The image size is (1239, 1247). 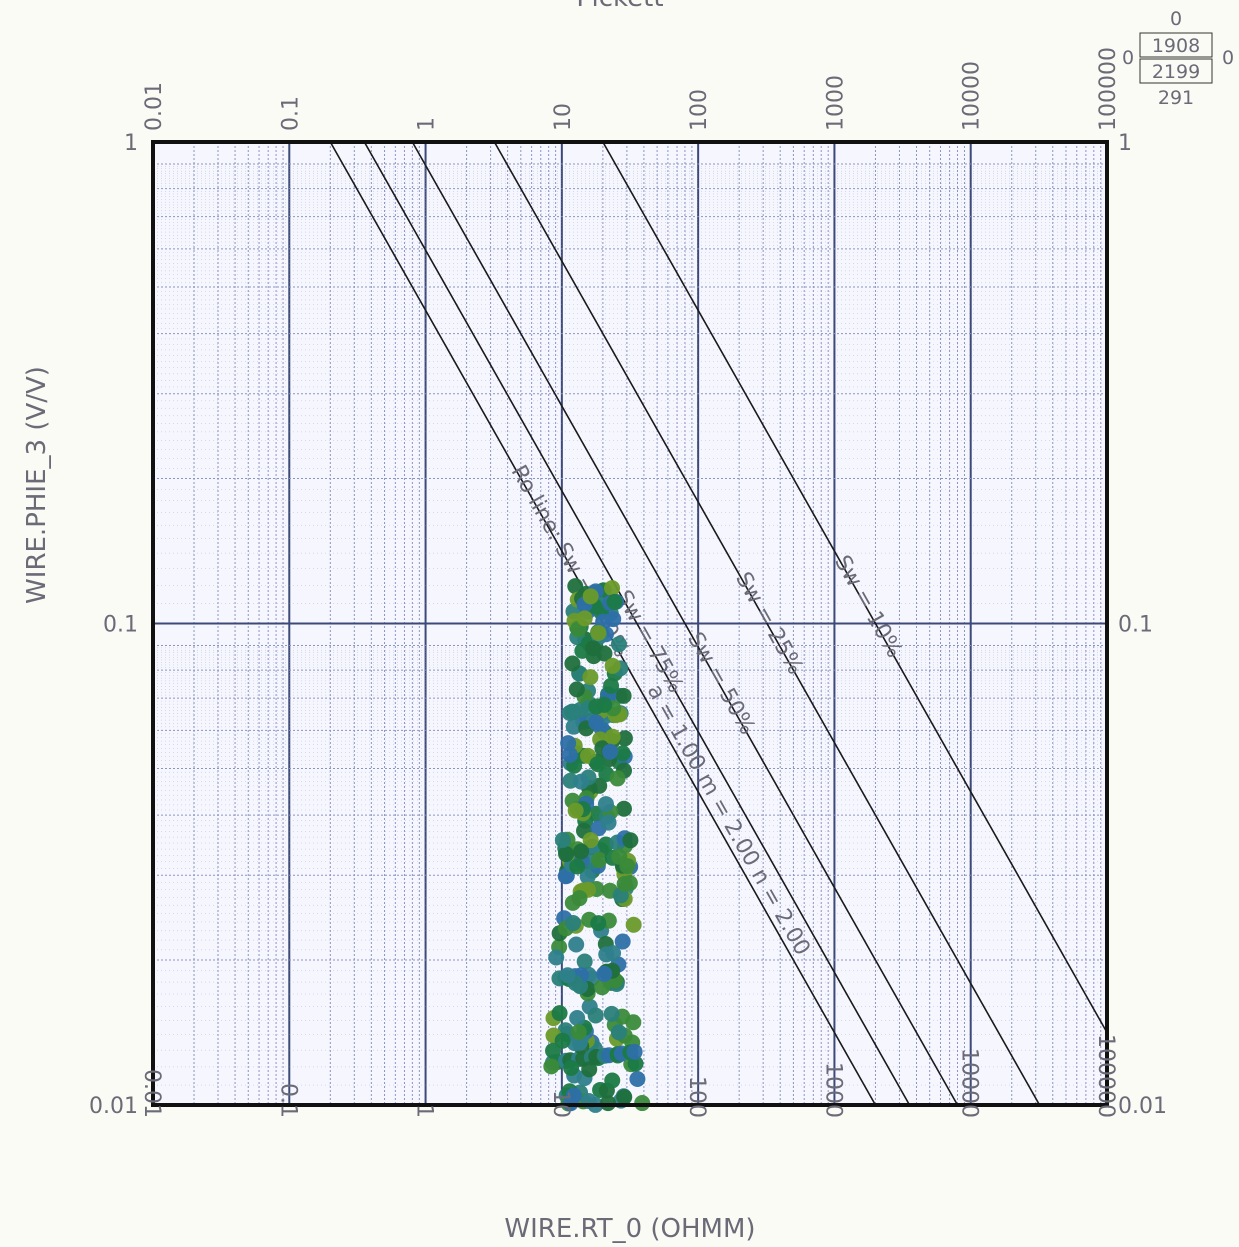 I want to click on x-tick-label-top: 100000, so click(x=1108, y=89).